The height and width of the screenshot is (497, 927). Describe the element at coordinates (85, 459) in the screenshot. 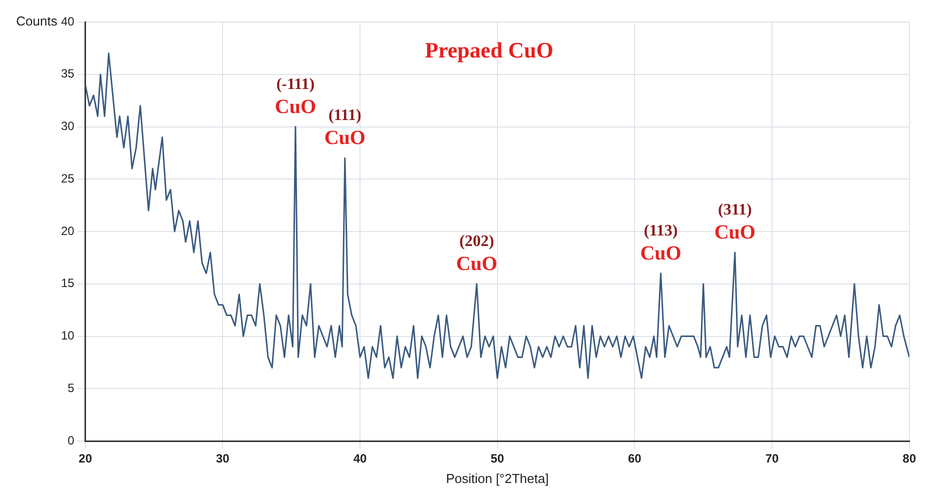

I see `x-tick-label: 20` at that location.